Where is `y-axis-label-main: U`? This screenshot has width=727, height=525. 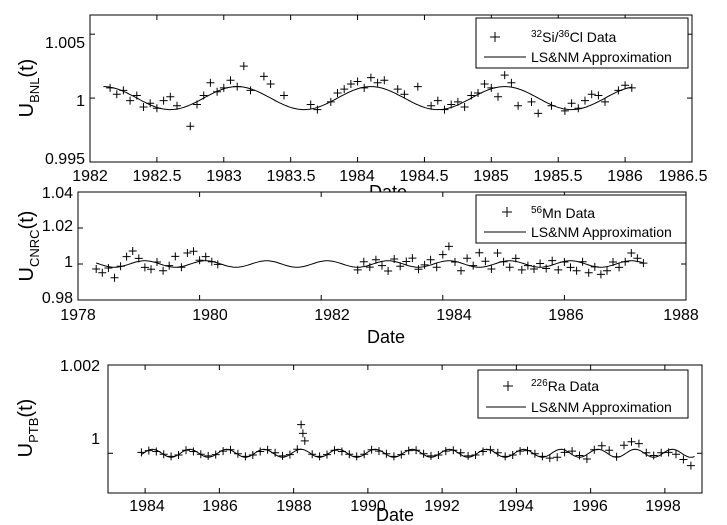 y-axis-label-main: U is located at coordinates (26, 450).